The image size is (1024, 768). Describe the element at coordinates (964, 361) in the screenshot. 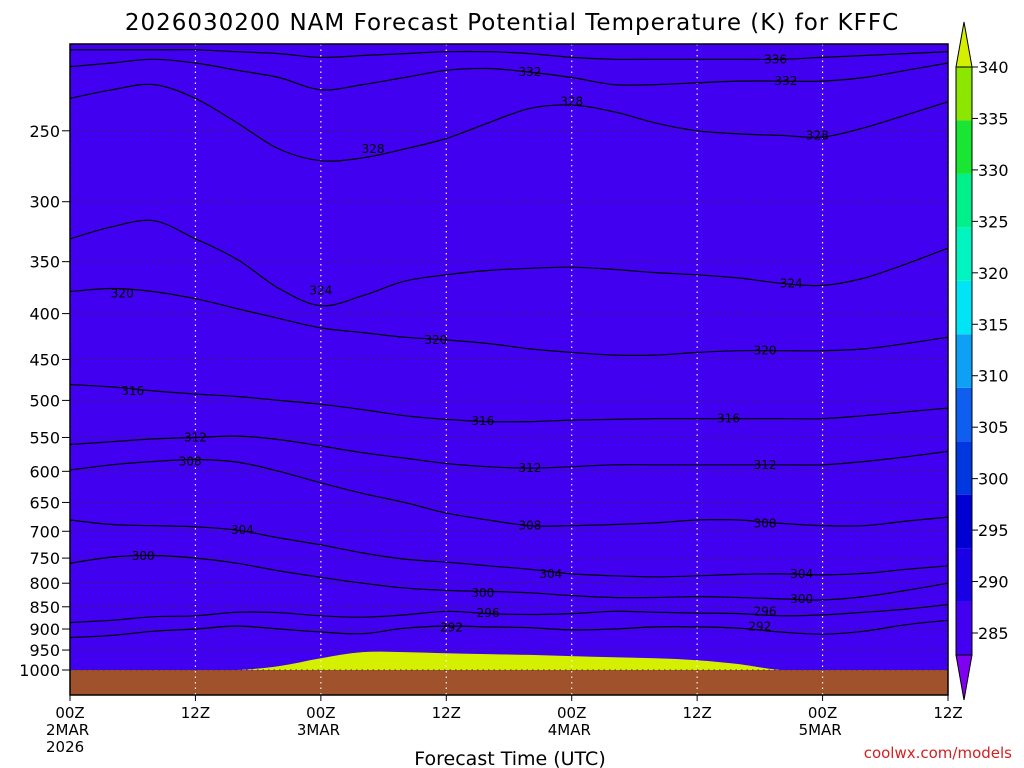

I see `colorbar-frame` at that location.